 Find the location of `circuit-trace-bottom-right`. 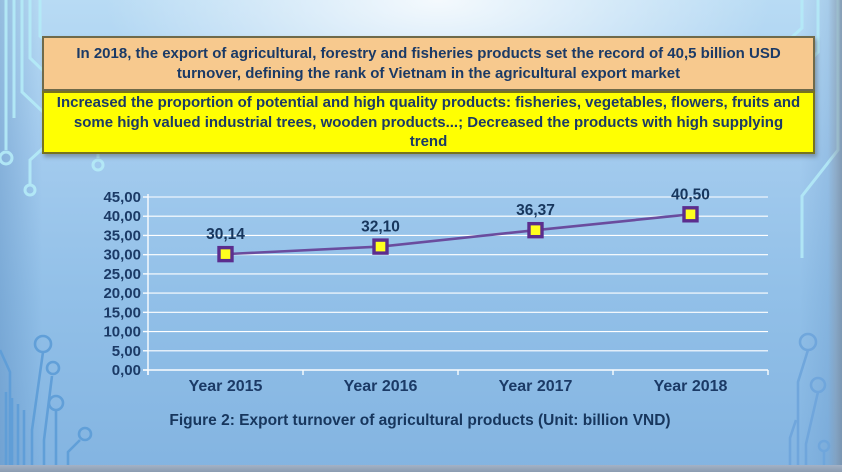

circuit-trace-bottom-right is located at coordinates (809, 402).